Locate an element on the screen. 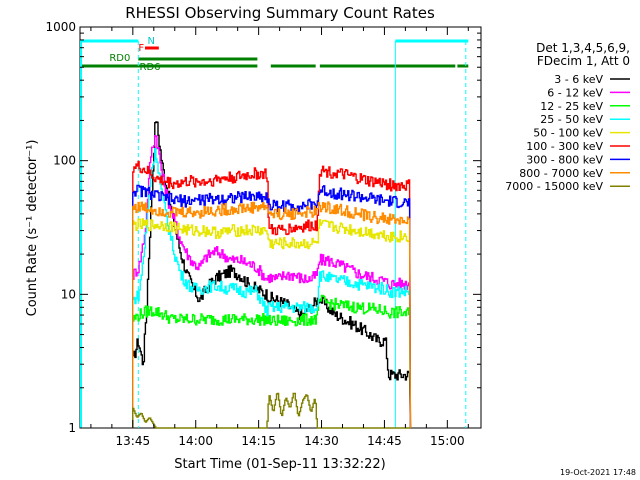 This screenshot has height=480, width=640. x-tick-label-2: 14:15 is located at coordinates (258, 441).